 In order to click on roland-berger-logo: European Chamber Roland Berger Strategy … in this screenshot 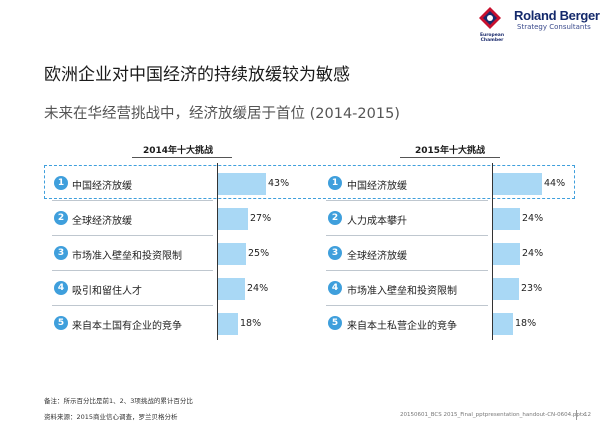, I will do `click(540, 24)`.